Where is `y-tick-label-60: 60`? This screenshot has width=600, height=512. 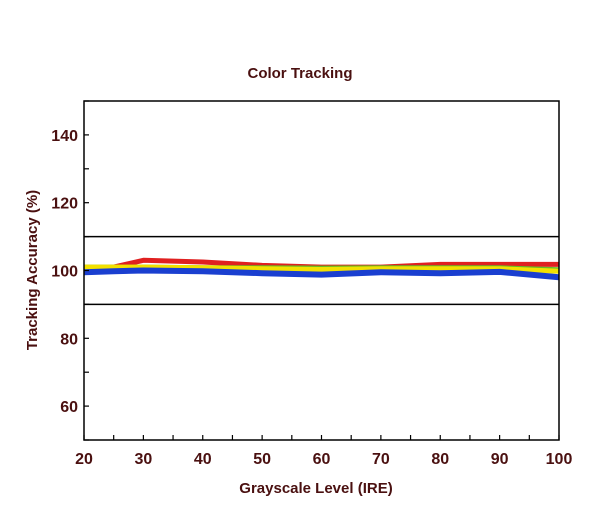 y-tick-label-60: 60 is located at coordinates (69, 407).